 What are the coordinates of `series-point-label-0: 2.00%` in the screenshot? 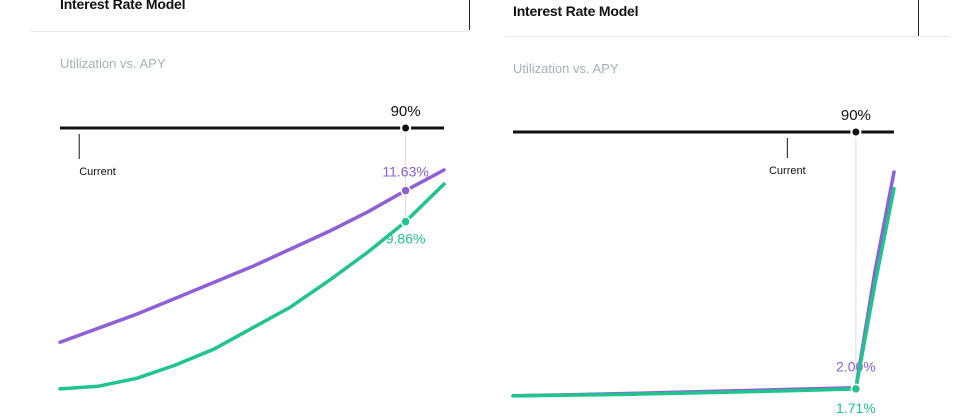 It's located at (856, 367).